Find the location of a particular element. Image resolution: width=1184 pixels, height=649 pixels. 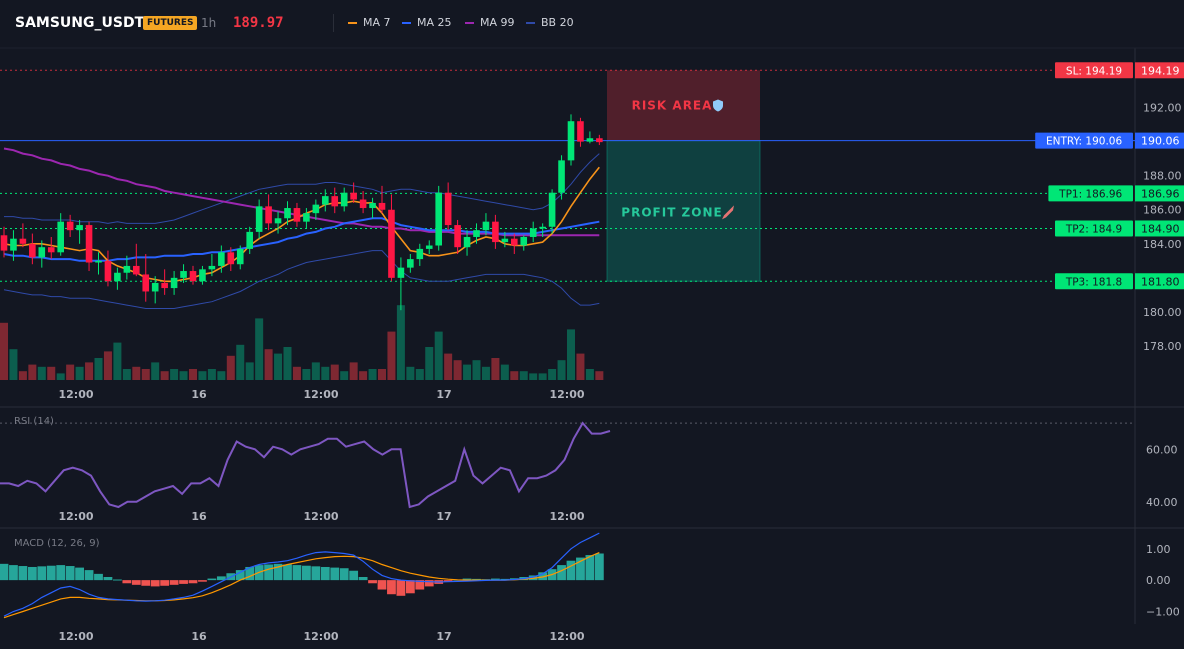

axis-price-label: 194.19 is located at coordinates (1160, 70).